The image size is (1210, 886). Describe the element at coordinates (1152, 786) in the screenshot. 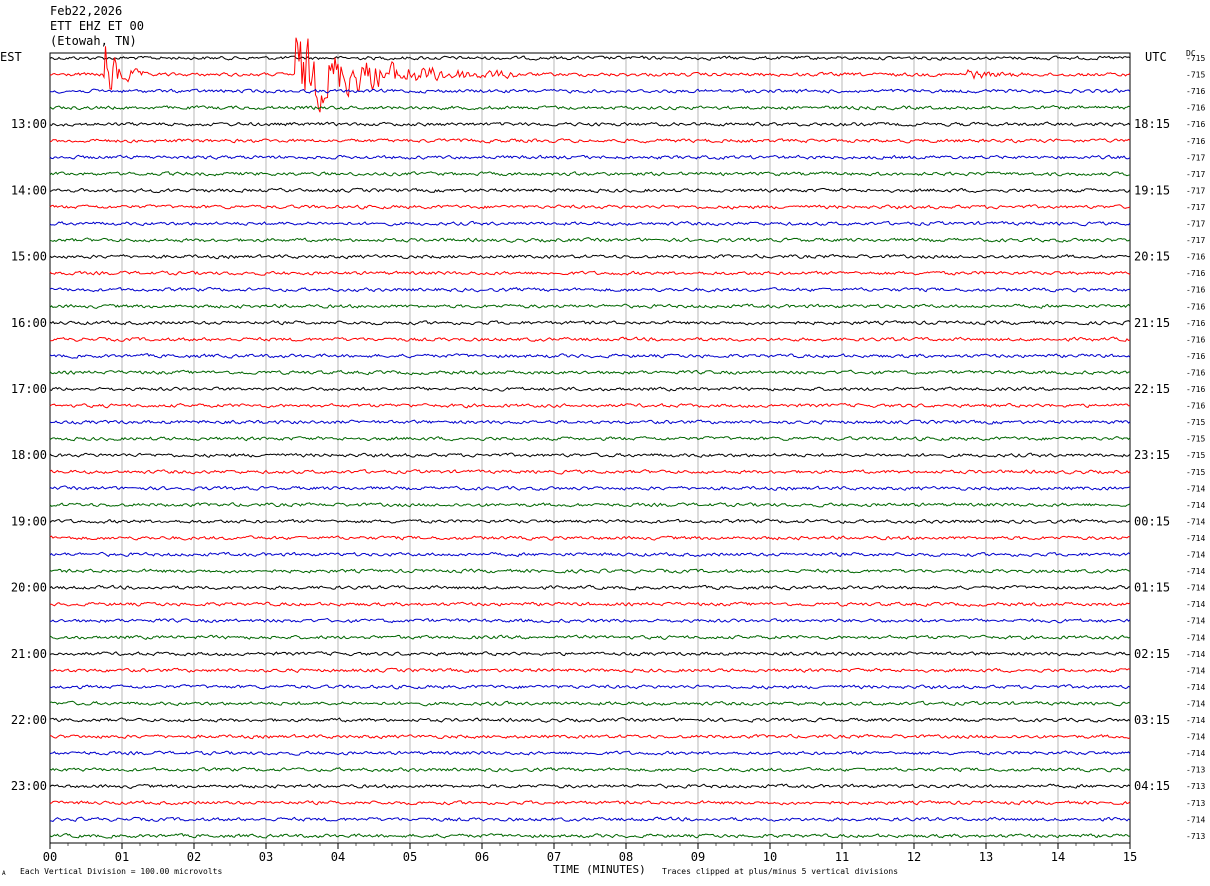

I see `right-hour-label: 04:15` at that location.